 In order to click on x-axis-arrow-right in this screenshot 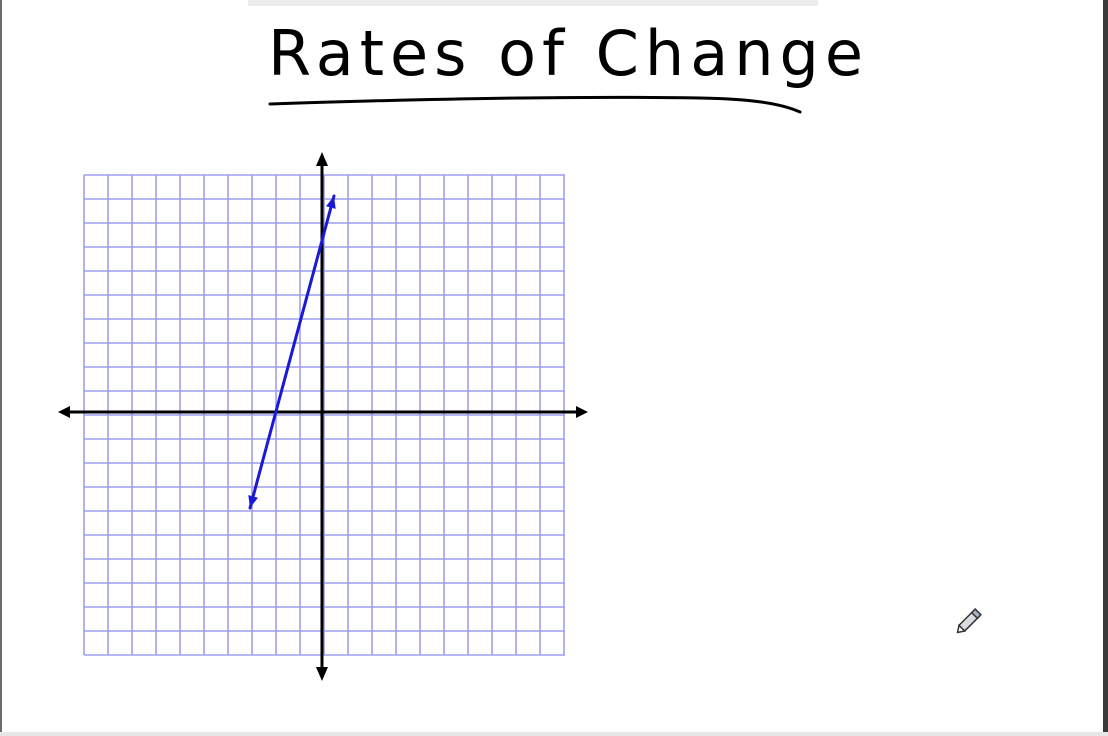, I will do `click(582, 412)`.